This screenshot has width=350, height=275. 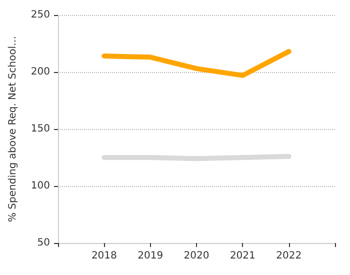 I want to click on y-tick-label: 50, so click(x=43, y=243).